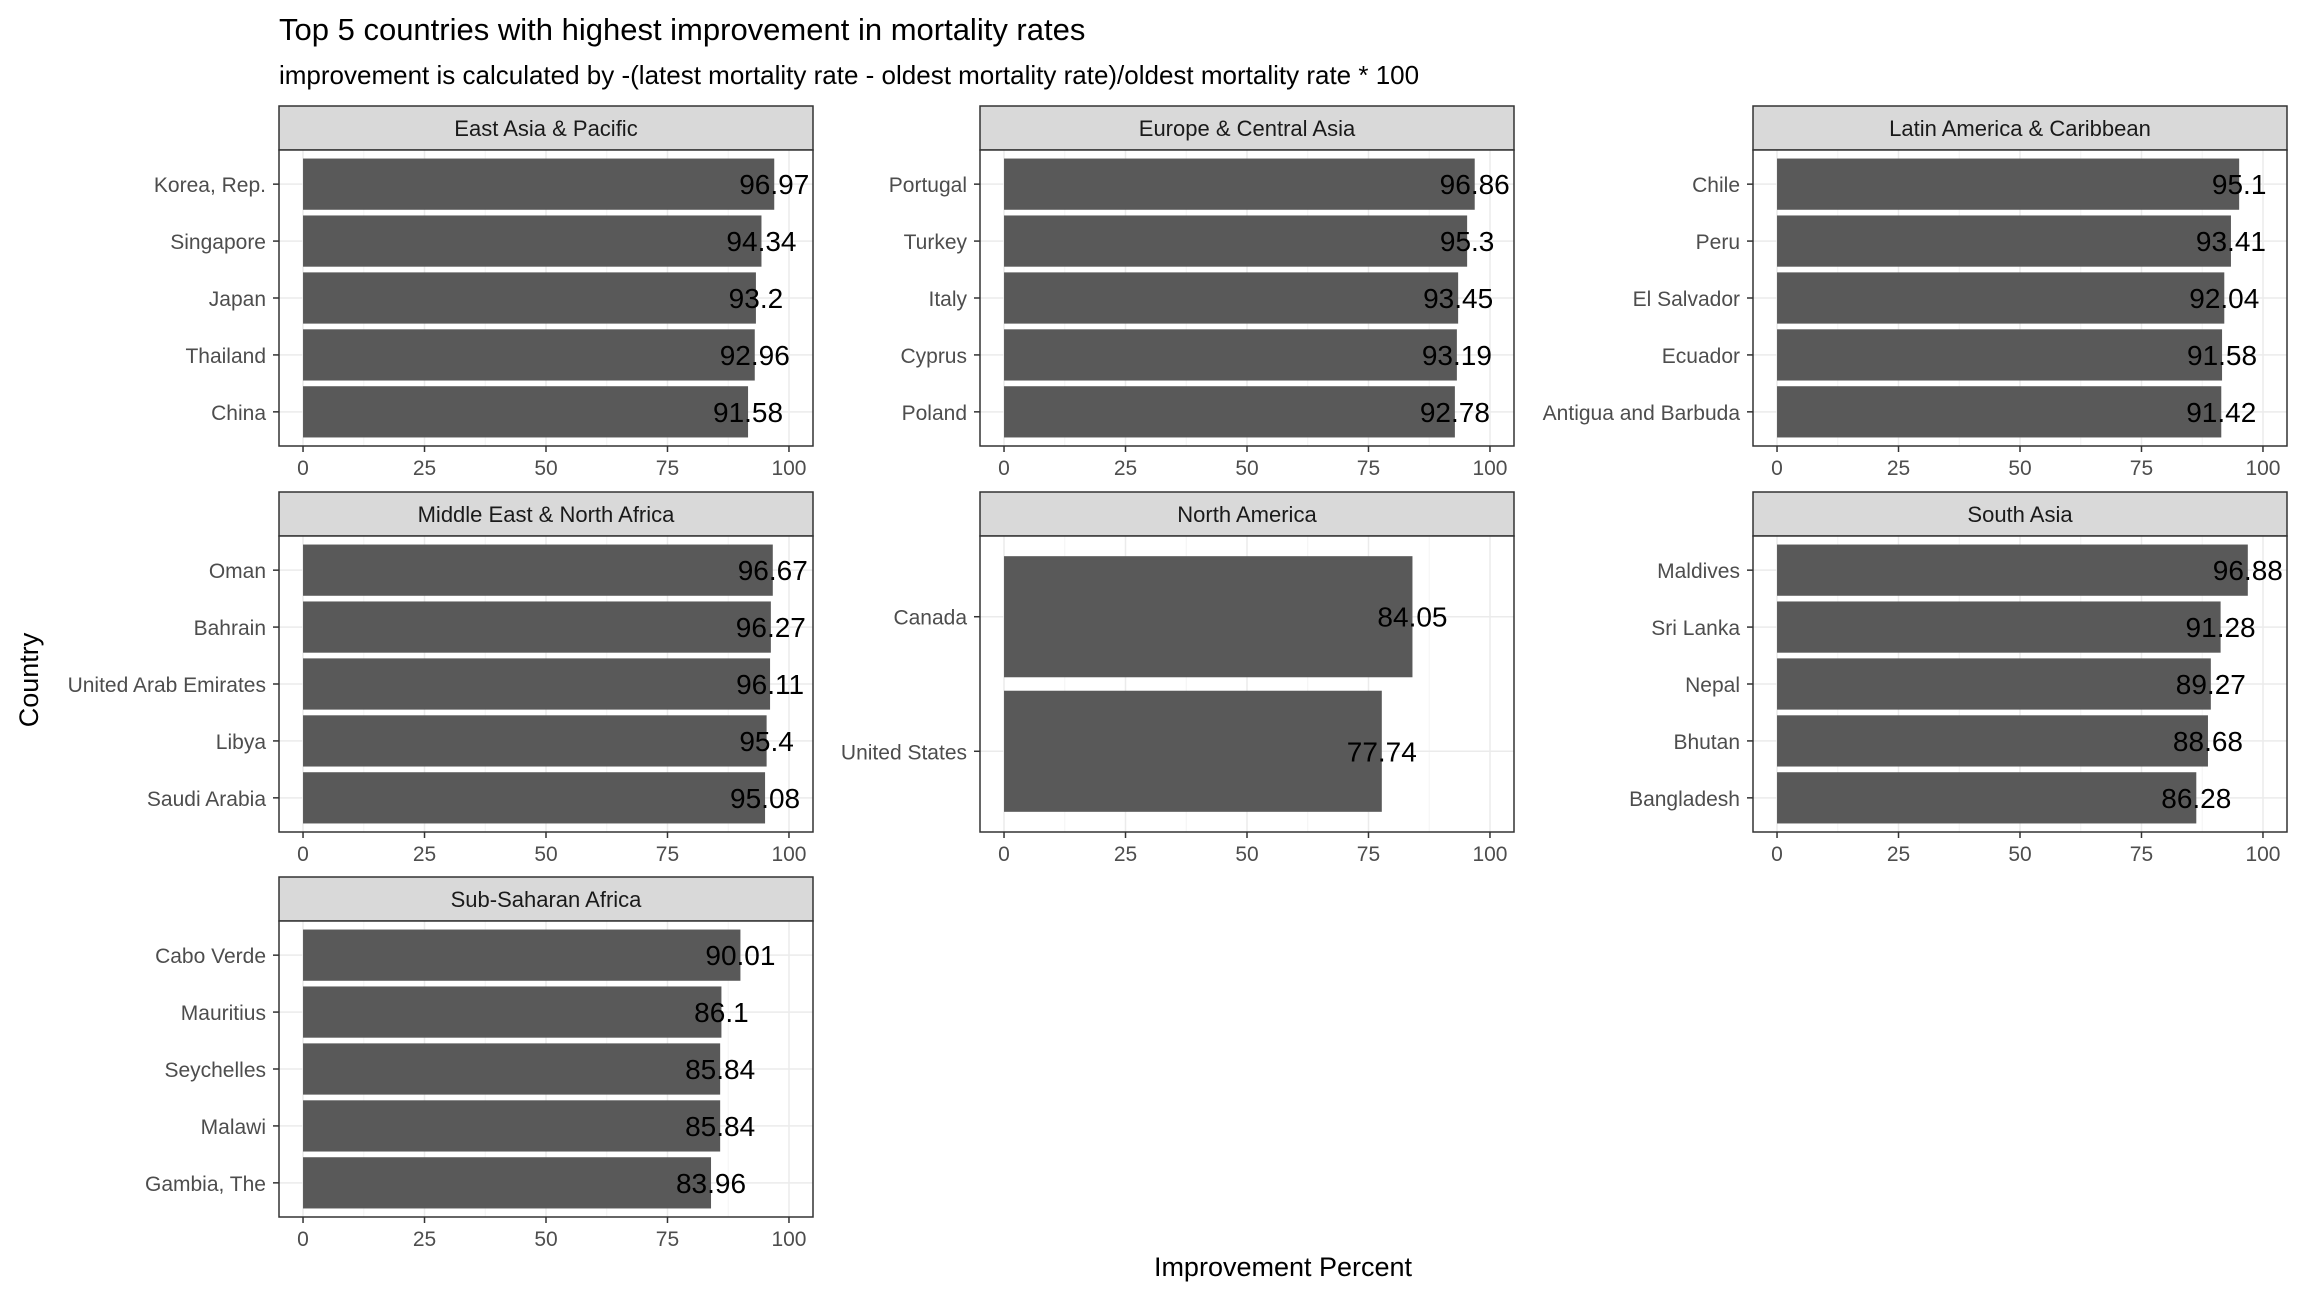 This screenshot has width=2304, height=1296. I want to click on y-tick-label: Thailand, so click(225, 356).